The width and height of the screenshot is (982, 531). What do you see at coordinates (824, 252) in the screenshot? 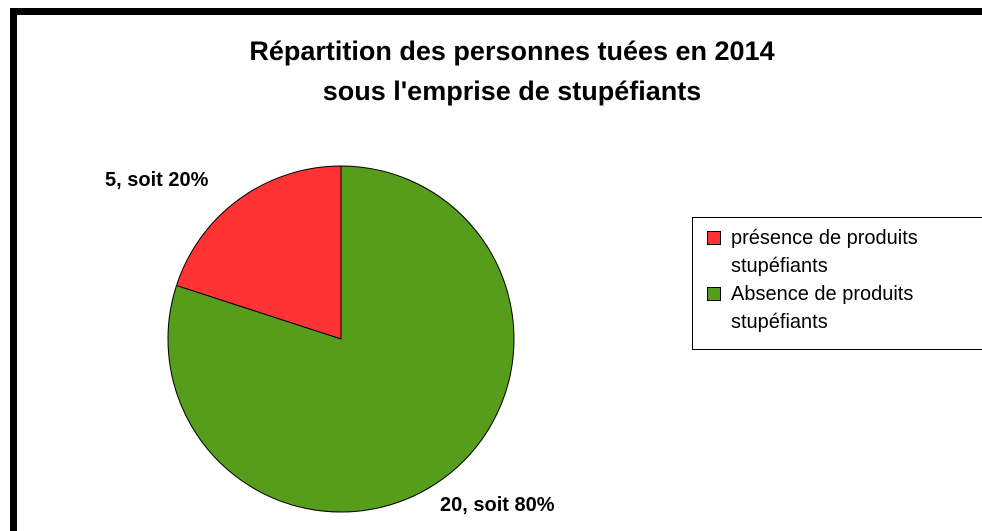
I see `legend-label: présence de produits stupéfiants` at bounding box center [824, 252].